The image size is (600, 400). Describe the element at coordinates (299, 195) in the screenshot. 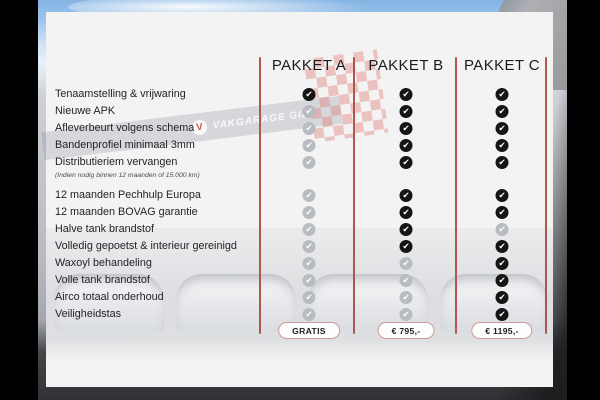

I see `table-row: 12 maanden Pechhulp Europa ✔ ✔ ✔` at that location.